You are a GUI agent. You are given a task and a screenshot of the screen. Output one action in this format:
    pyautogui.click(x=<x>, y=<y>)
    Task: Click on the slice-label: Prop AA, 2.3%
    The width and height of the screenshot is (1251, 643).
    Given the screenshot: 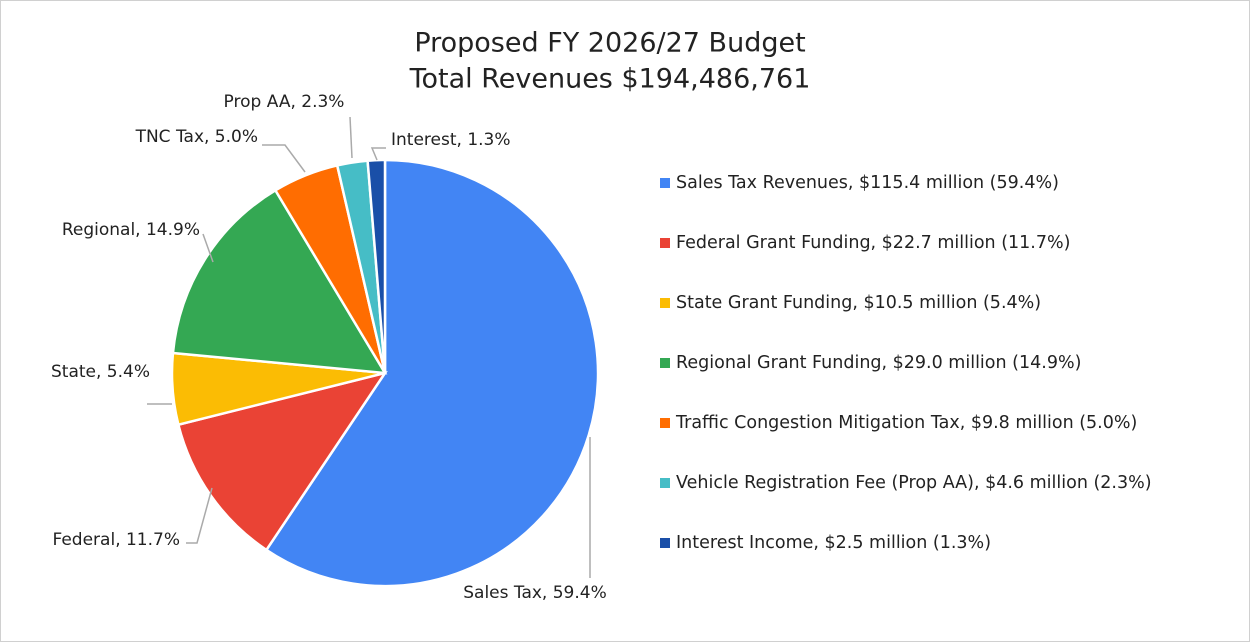 What is the action you would take?
    pyautogui.click(x=284, y=102)
    